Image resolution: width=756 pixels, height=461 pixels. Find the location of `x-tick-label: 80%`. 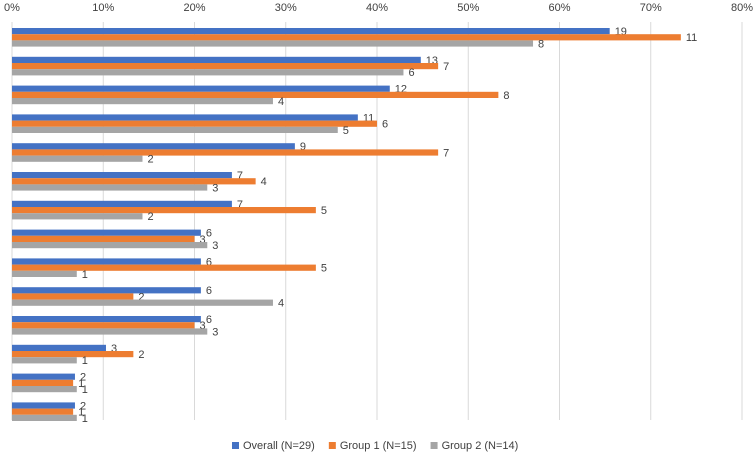

x-tick-label: 80% is located at coordinates (742, 8).